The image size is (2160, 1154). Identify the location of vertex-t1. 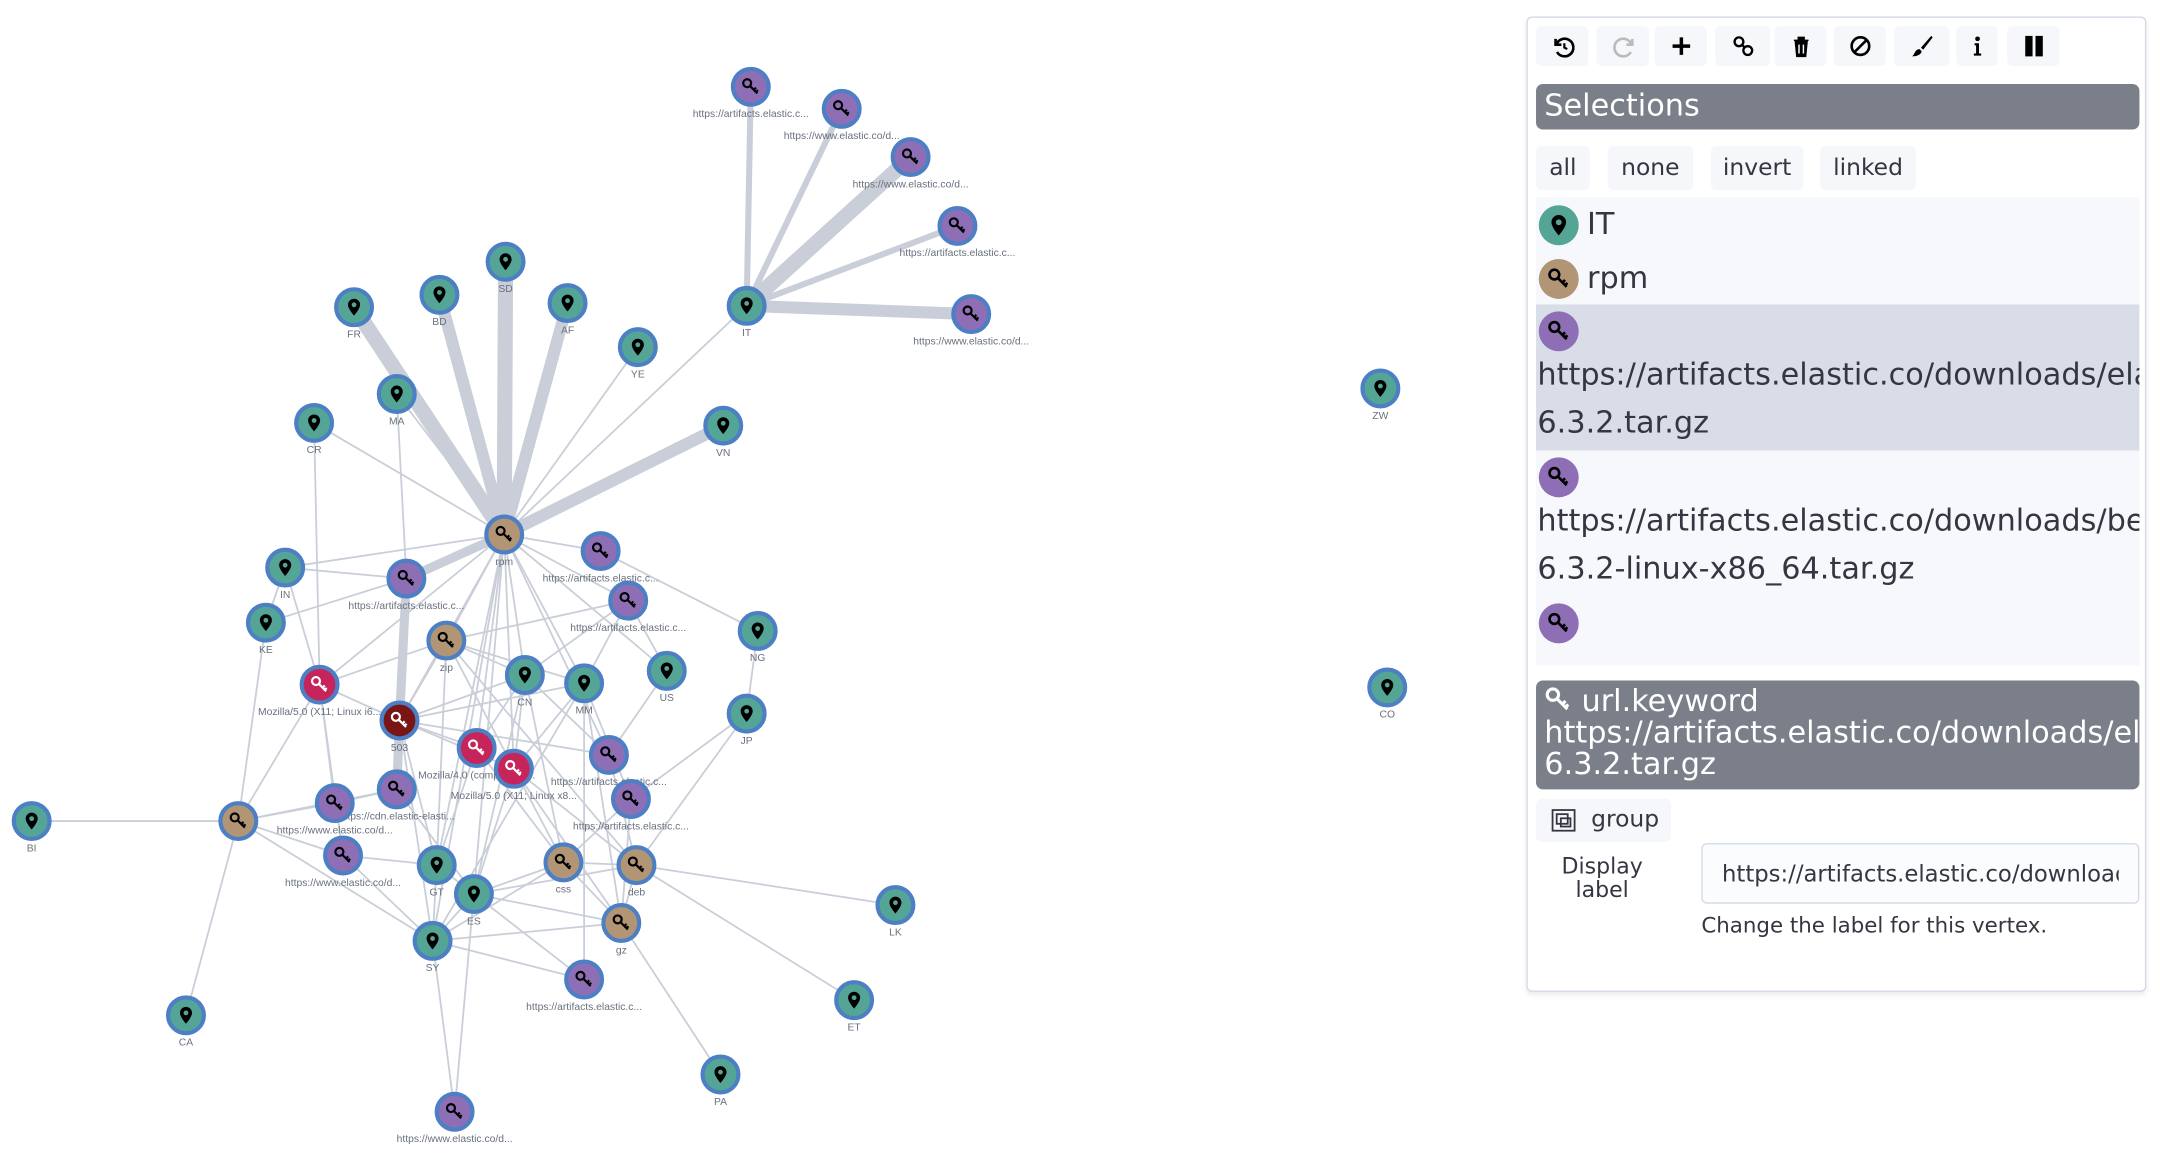
(238, 821).